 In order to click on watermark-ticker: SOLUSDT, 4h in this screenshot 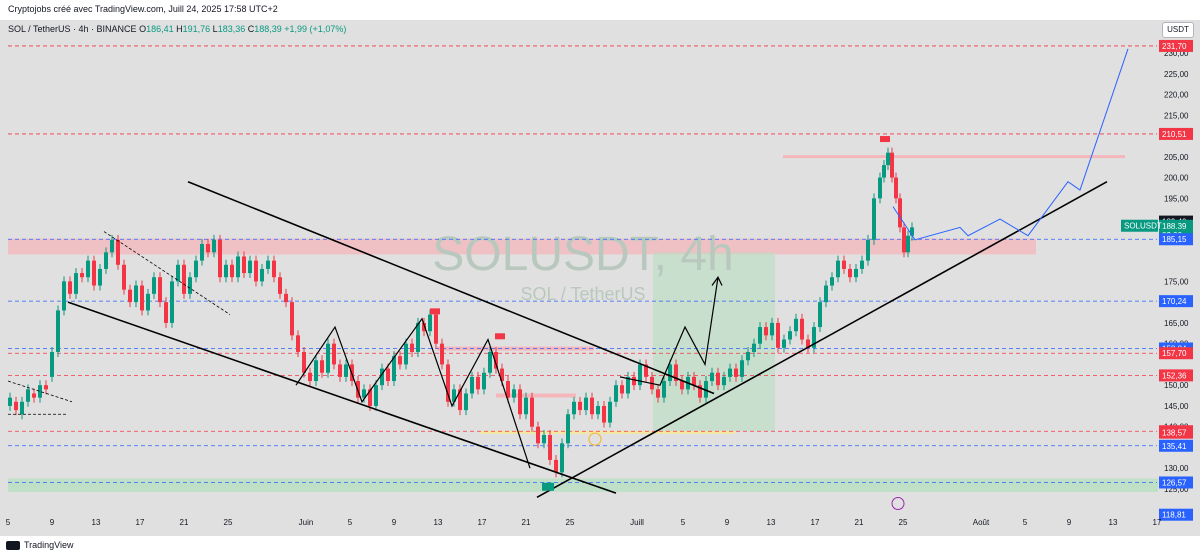, I will do `click(582, 254)`.